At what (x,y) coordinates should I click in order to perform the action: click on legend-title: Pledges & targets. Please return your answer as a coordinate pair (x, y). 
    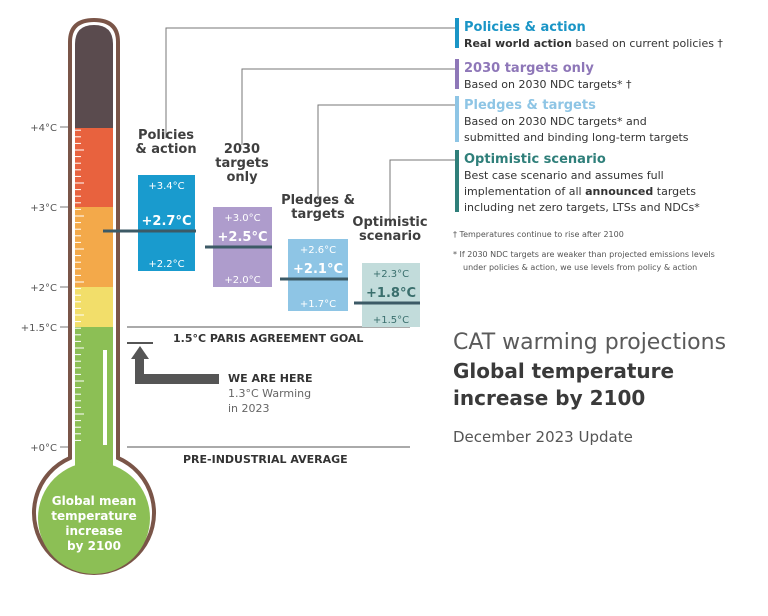
    Looking at the image, I should click on (530, 105).